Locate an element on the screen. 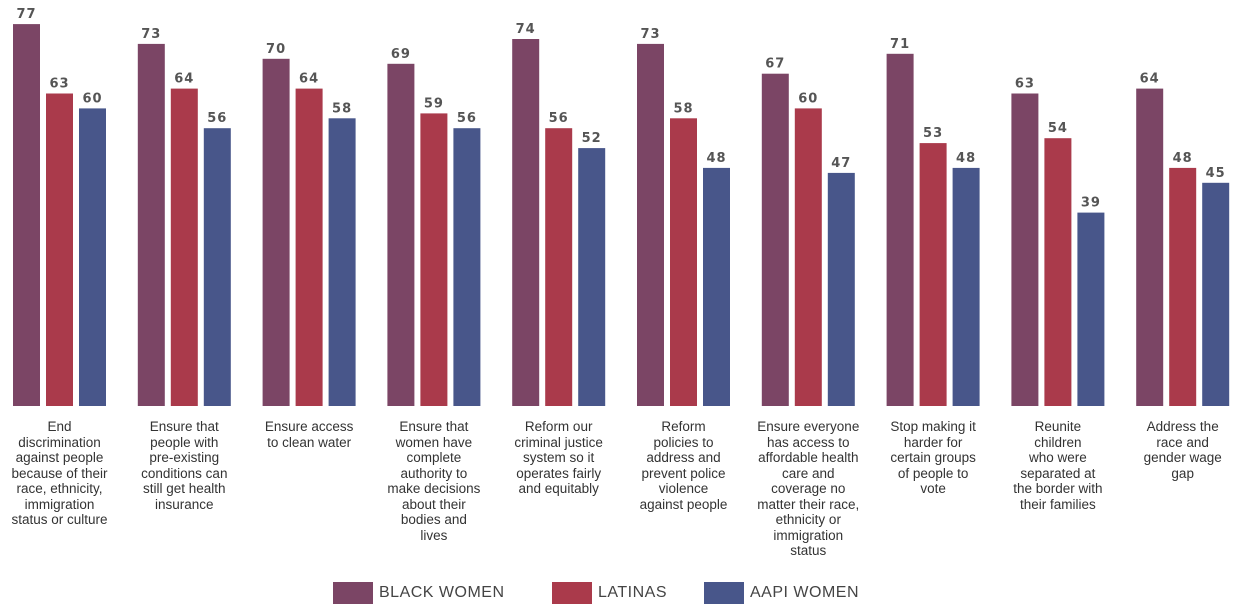 The height and width of the screenshot is (604, 1236). category-label-line: who were is located at coordinates (1058, 457).